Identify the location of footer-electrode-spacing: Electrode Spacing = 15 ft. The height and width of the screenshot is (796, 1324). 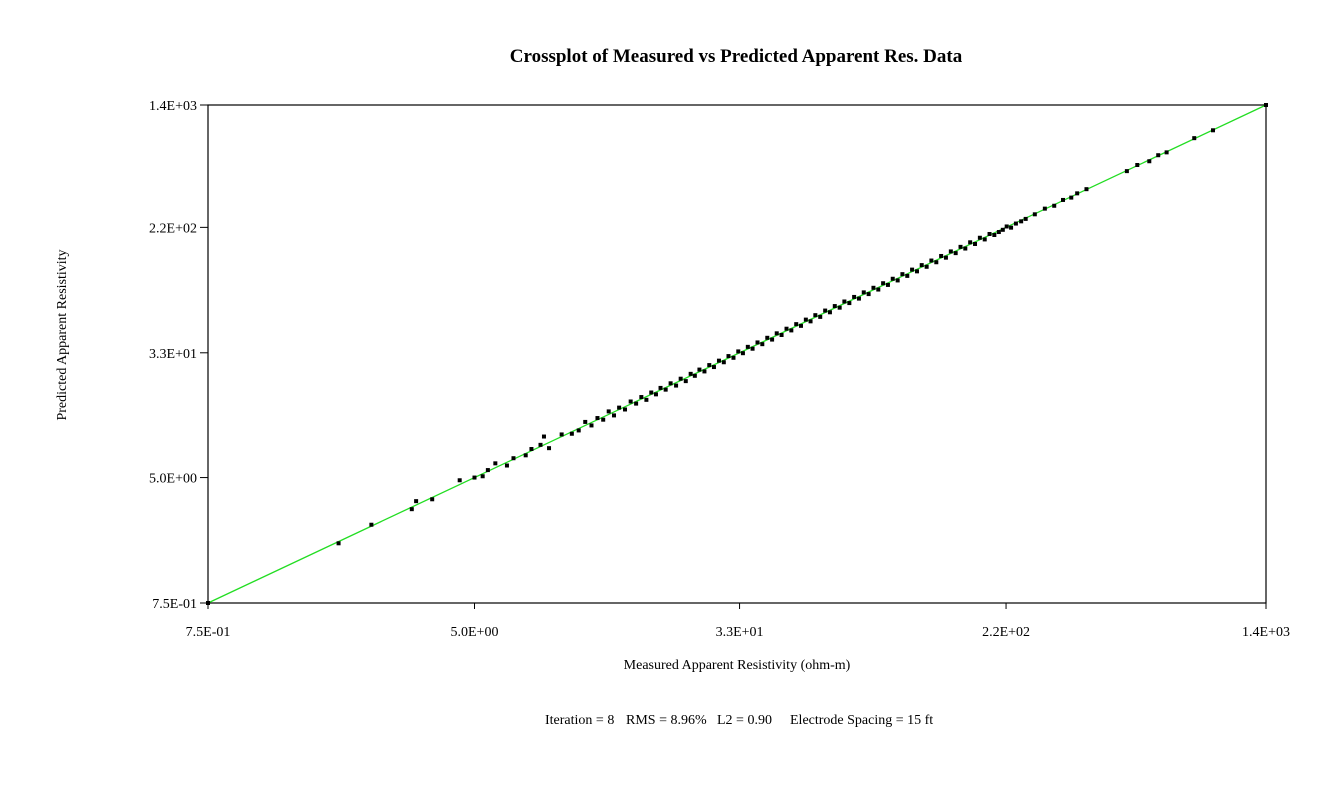
(861, 720).